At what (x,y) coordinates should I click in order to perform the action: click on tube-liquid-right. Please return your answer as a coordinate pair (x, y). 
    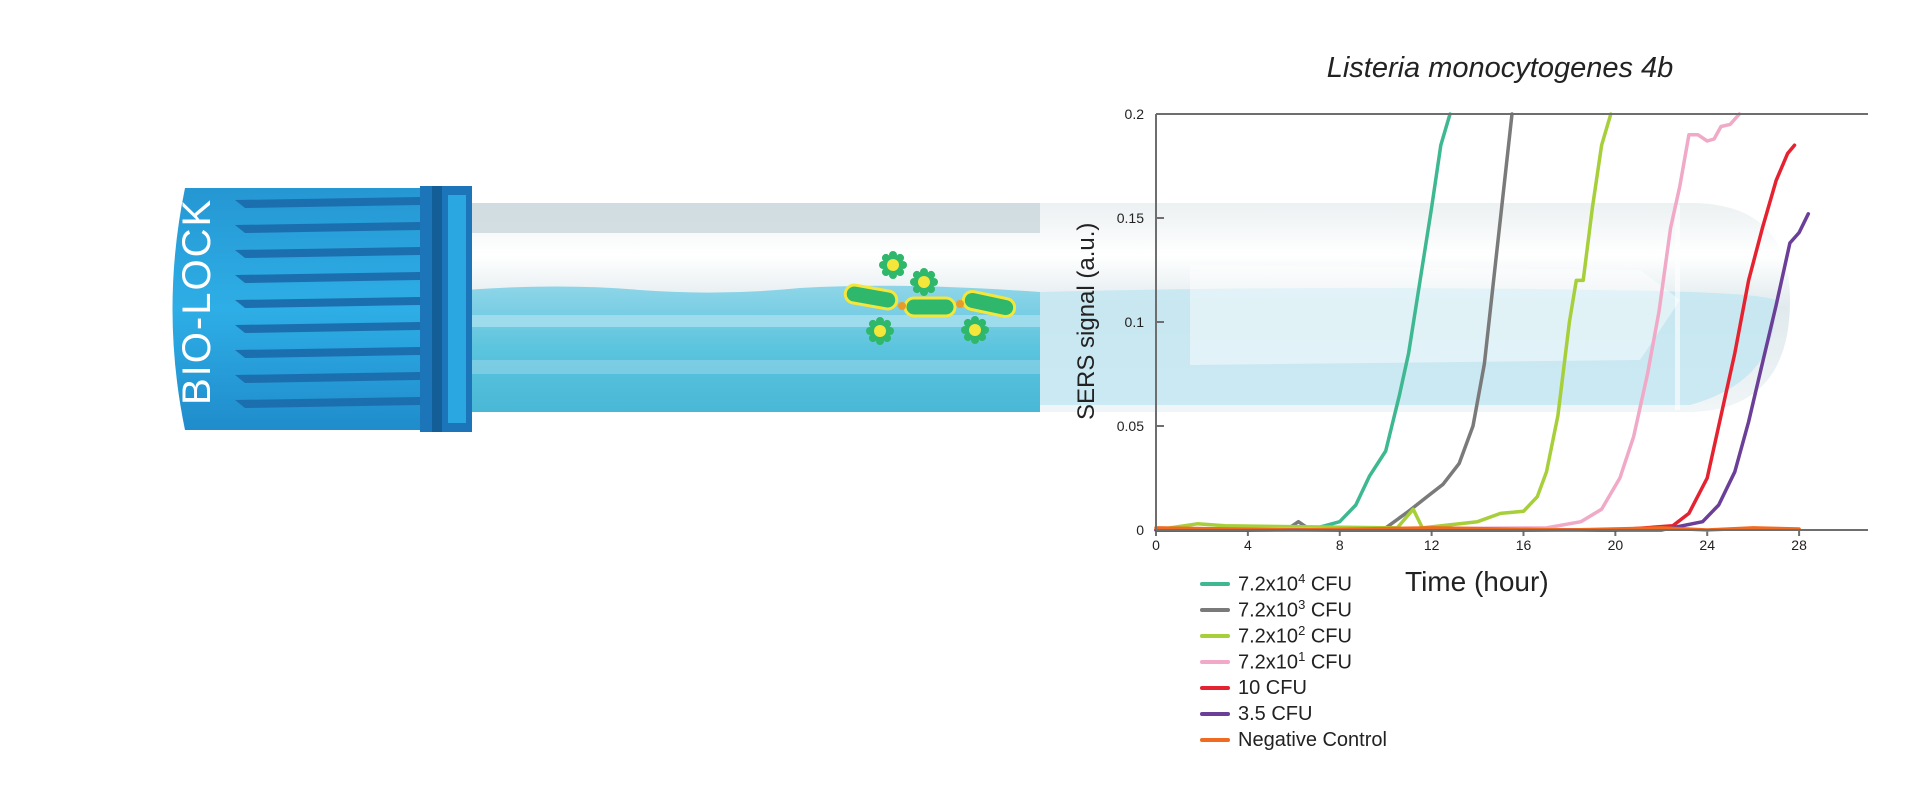
    Looking at the image, I should click on (1408, 346).